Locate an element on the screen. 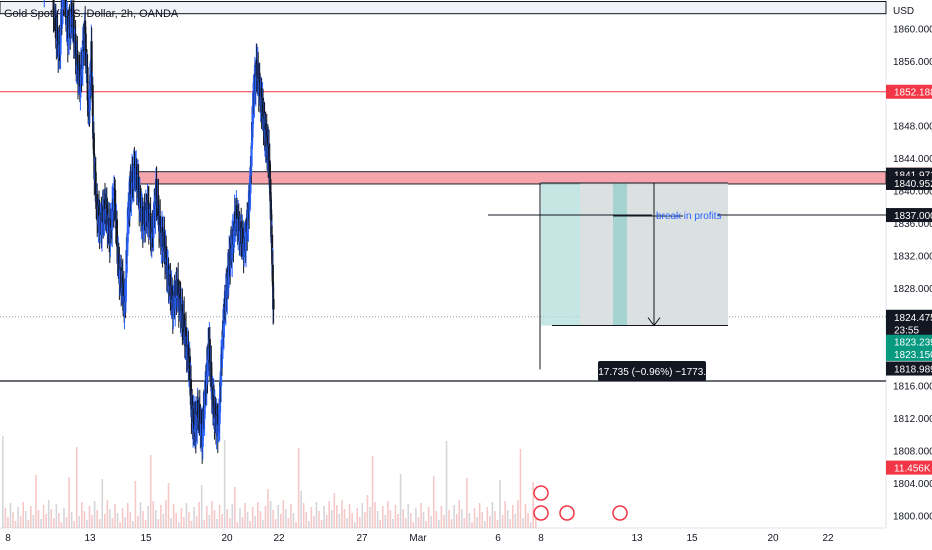 The width and height of the screenshot is (932, 550). volume-group is located at coordinates (269, 482).